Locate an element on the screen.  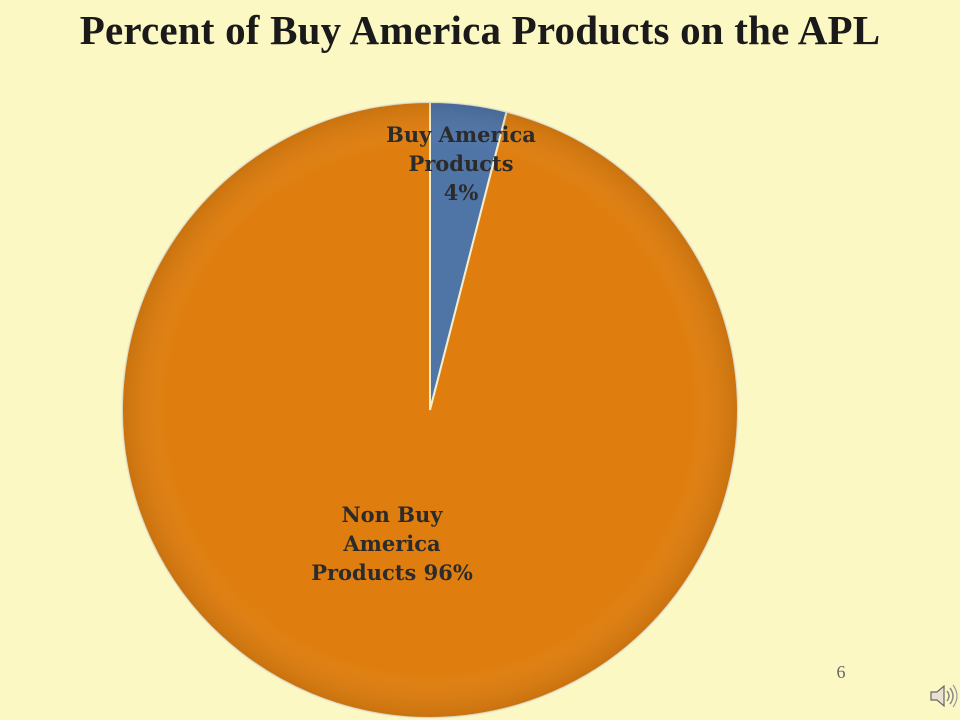
speaker-icon is located at coordinates (943, 696).